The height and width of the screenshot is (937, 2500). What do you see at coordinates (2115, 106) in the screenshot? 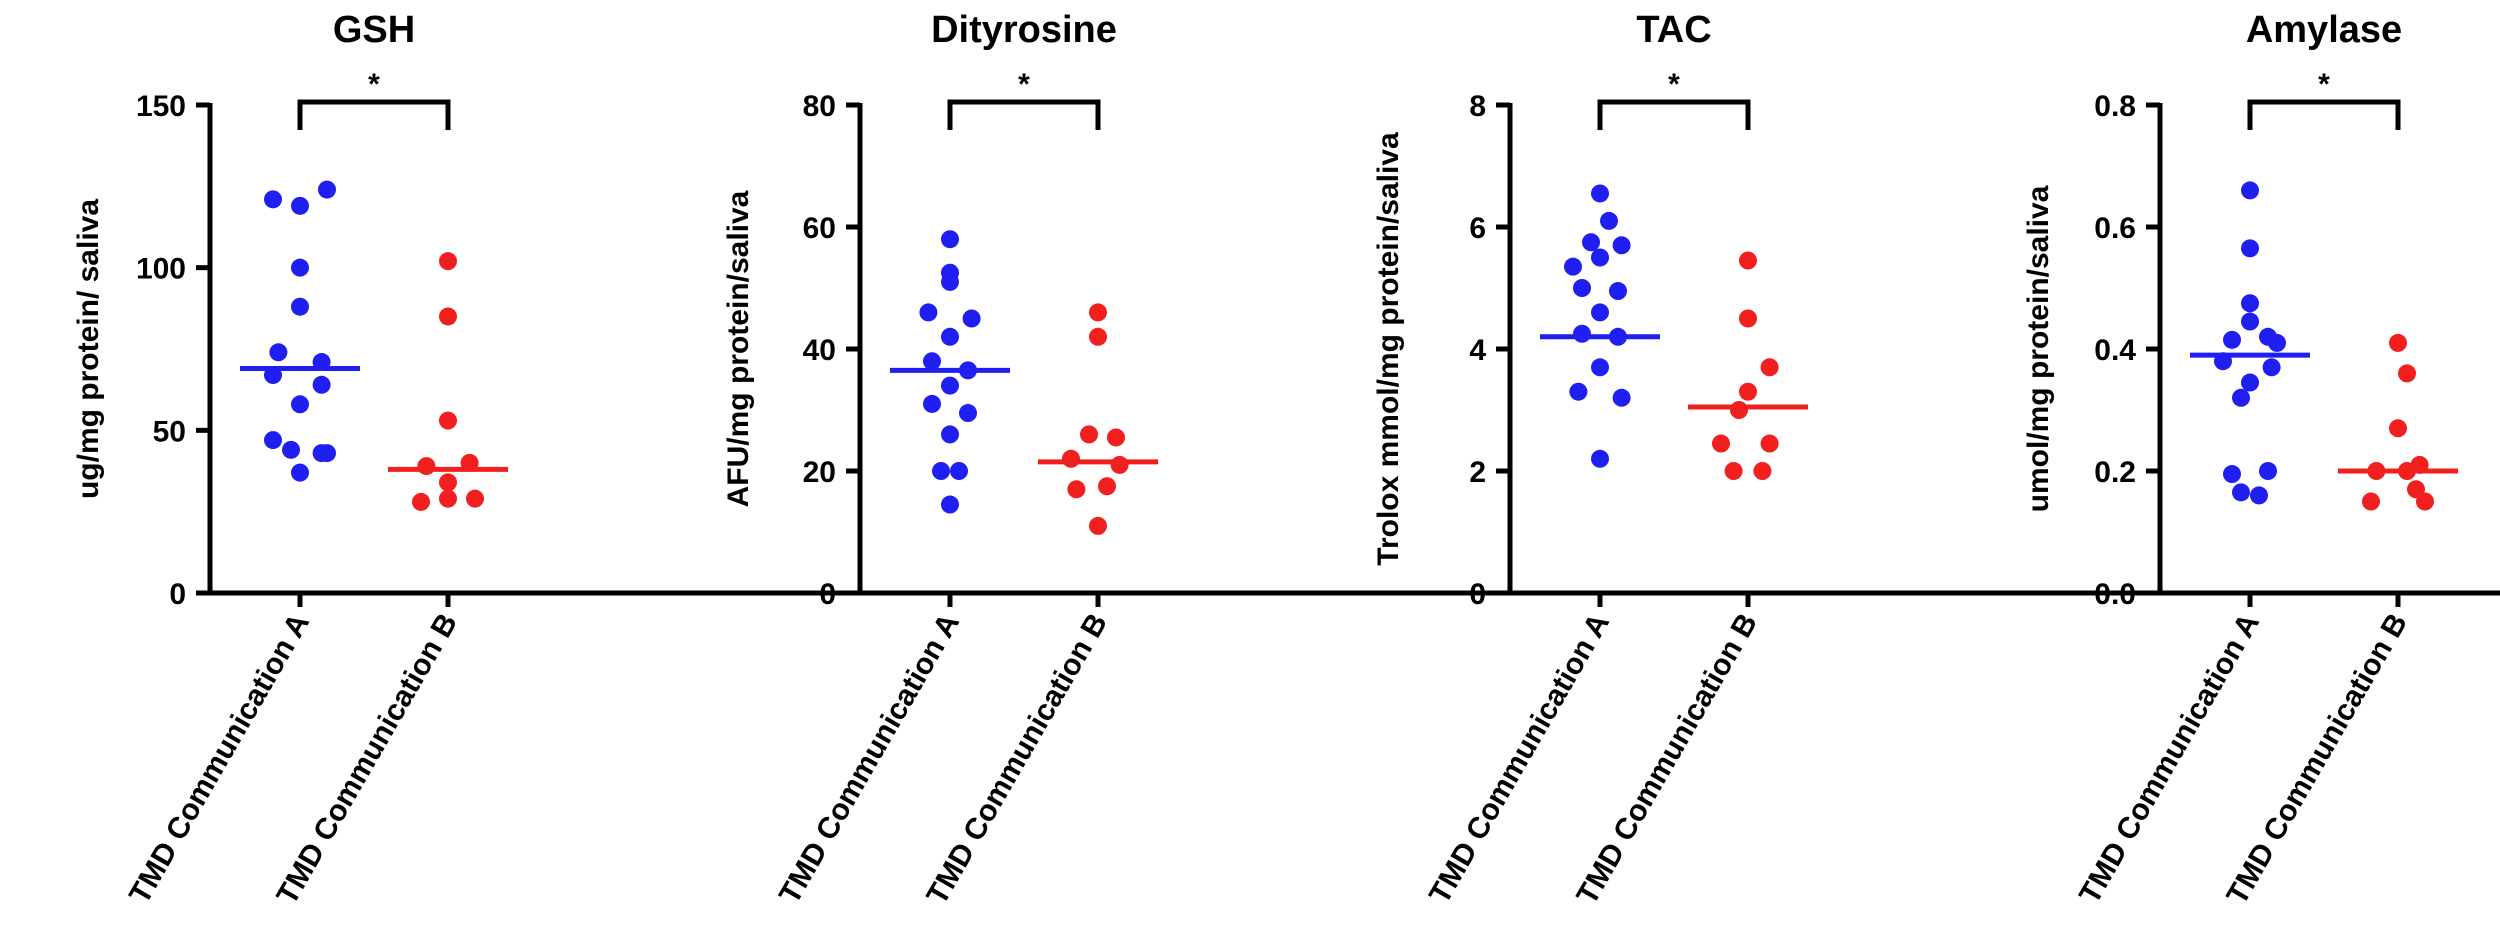
I see `y-tick-label: 0.8` at bounding box center [2115, 106].